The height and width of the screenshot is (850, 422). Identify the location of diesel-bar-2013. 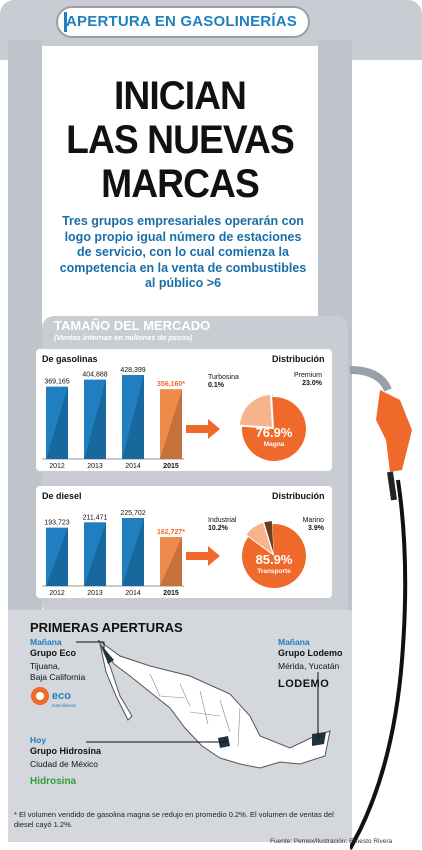
(95, 554).